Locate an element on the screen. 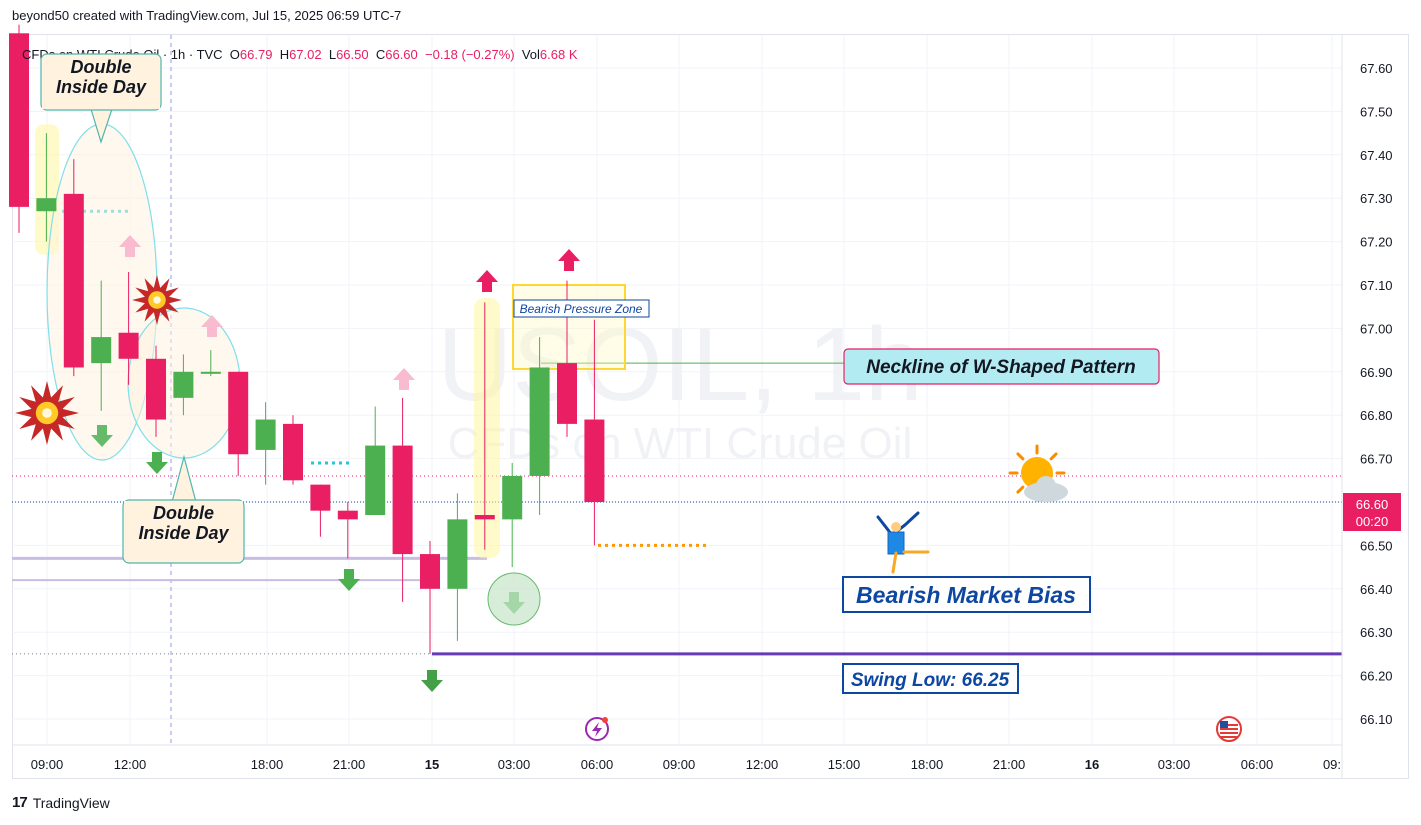  event-bolt is located at coordinates (597, 729).